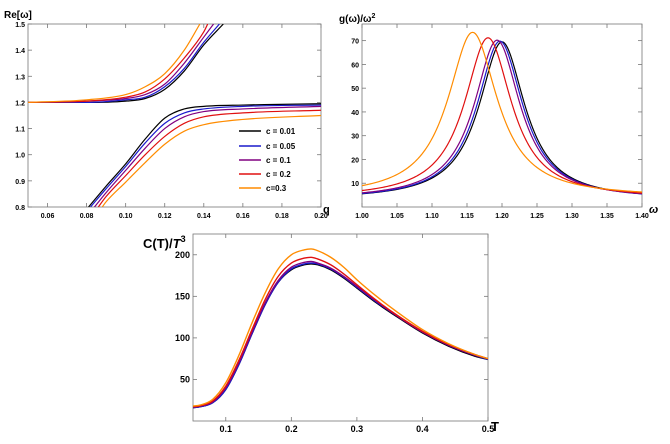 The height and width of the screenshot is (444, 670). Describe the element at coordinates (355, 137) in the screenshot. I see `y-tick-label: 30` at that location.